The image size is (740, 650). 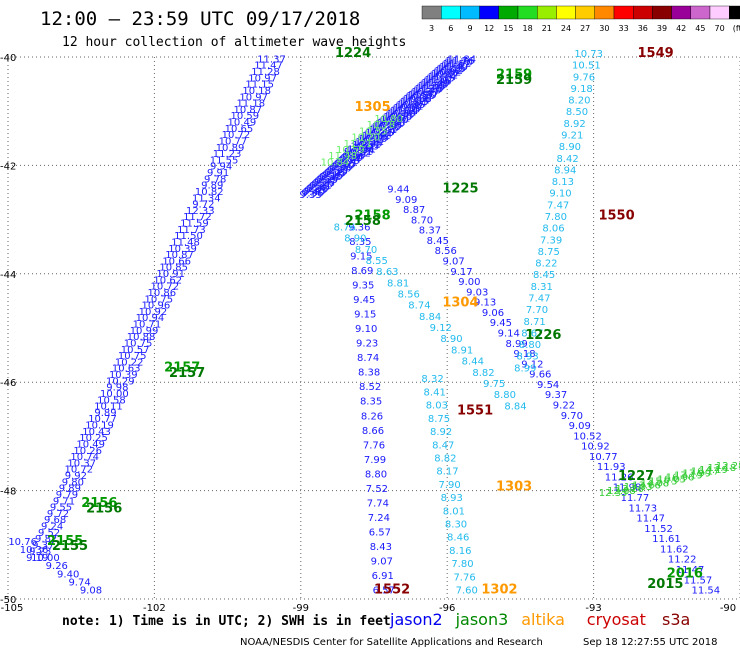 What do you see at coordinates (528, 28) in the screenshot?
I see `colorbar-label: 18` at bounding box center [528, 28].